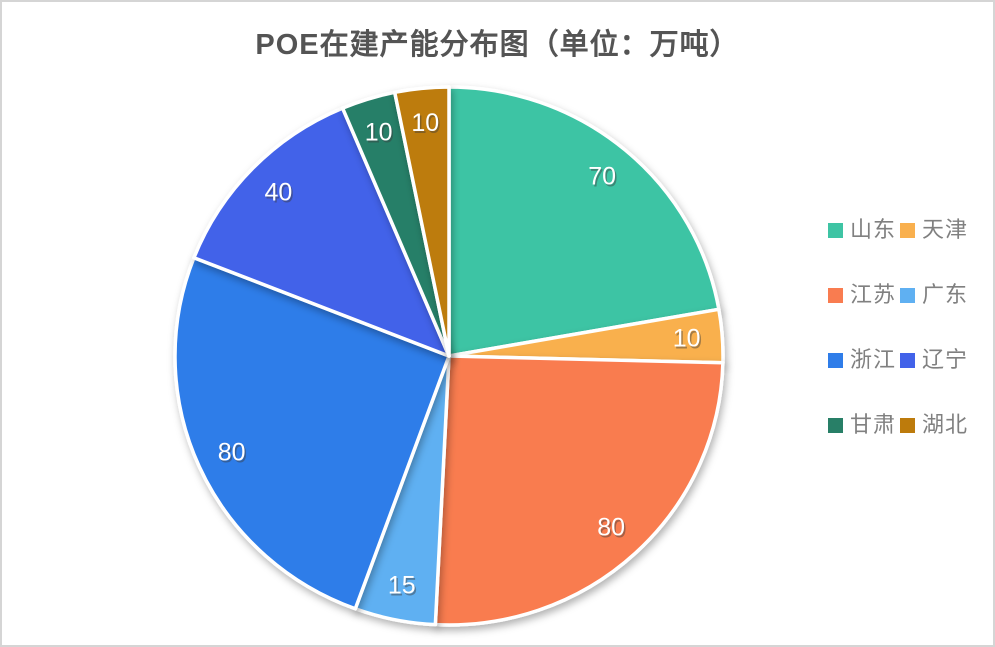 Image resolution: width=995 pixels, height=647 pixels. I want to click on legend-row: 浙江 辽宁, so click(898, 360).